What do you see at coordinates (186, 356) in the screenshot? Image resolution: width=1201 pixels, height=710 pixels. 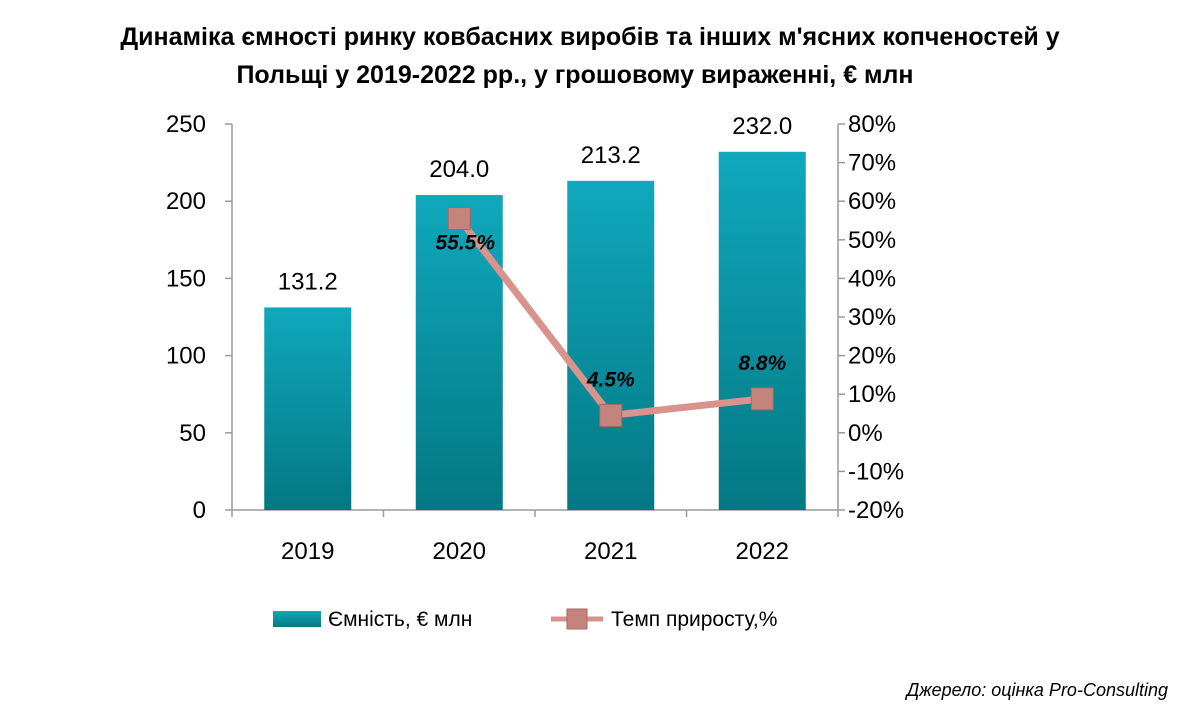 I see `y-left-tick-label: 100` at bounding box center [186, 356].